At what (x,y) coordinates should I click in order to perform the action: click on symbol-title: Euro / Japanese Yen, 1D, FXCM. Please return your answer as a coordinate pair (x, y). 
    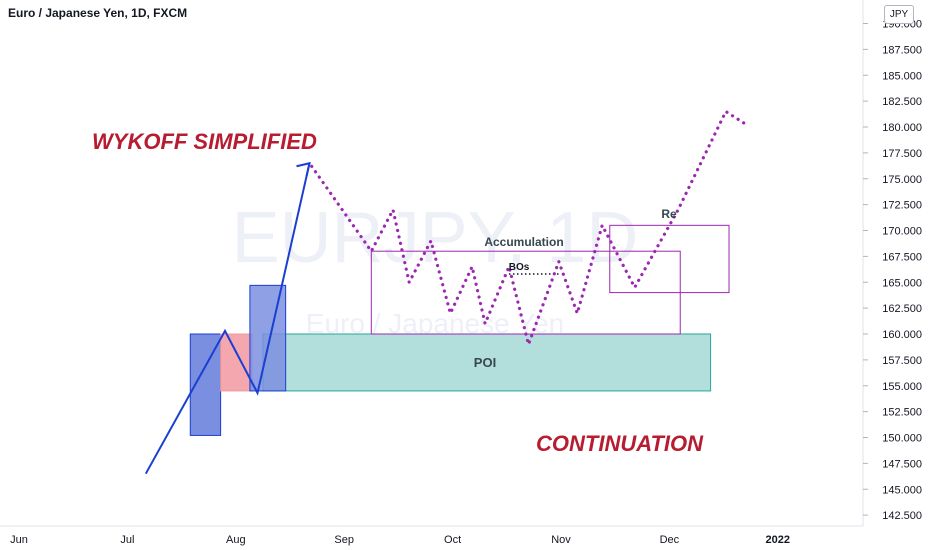
    Looking at the image, I should click on (98, 13).